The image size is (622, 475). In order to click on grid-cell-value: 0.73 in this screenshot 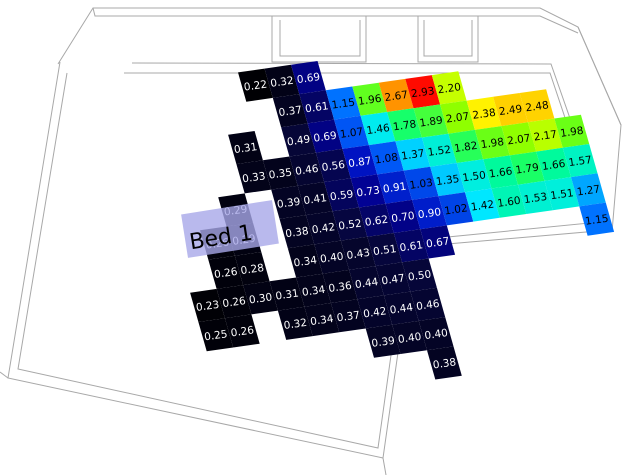, I will do `click(368, 191)`.